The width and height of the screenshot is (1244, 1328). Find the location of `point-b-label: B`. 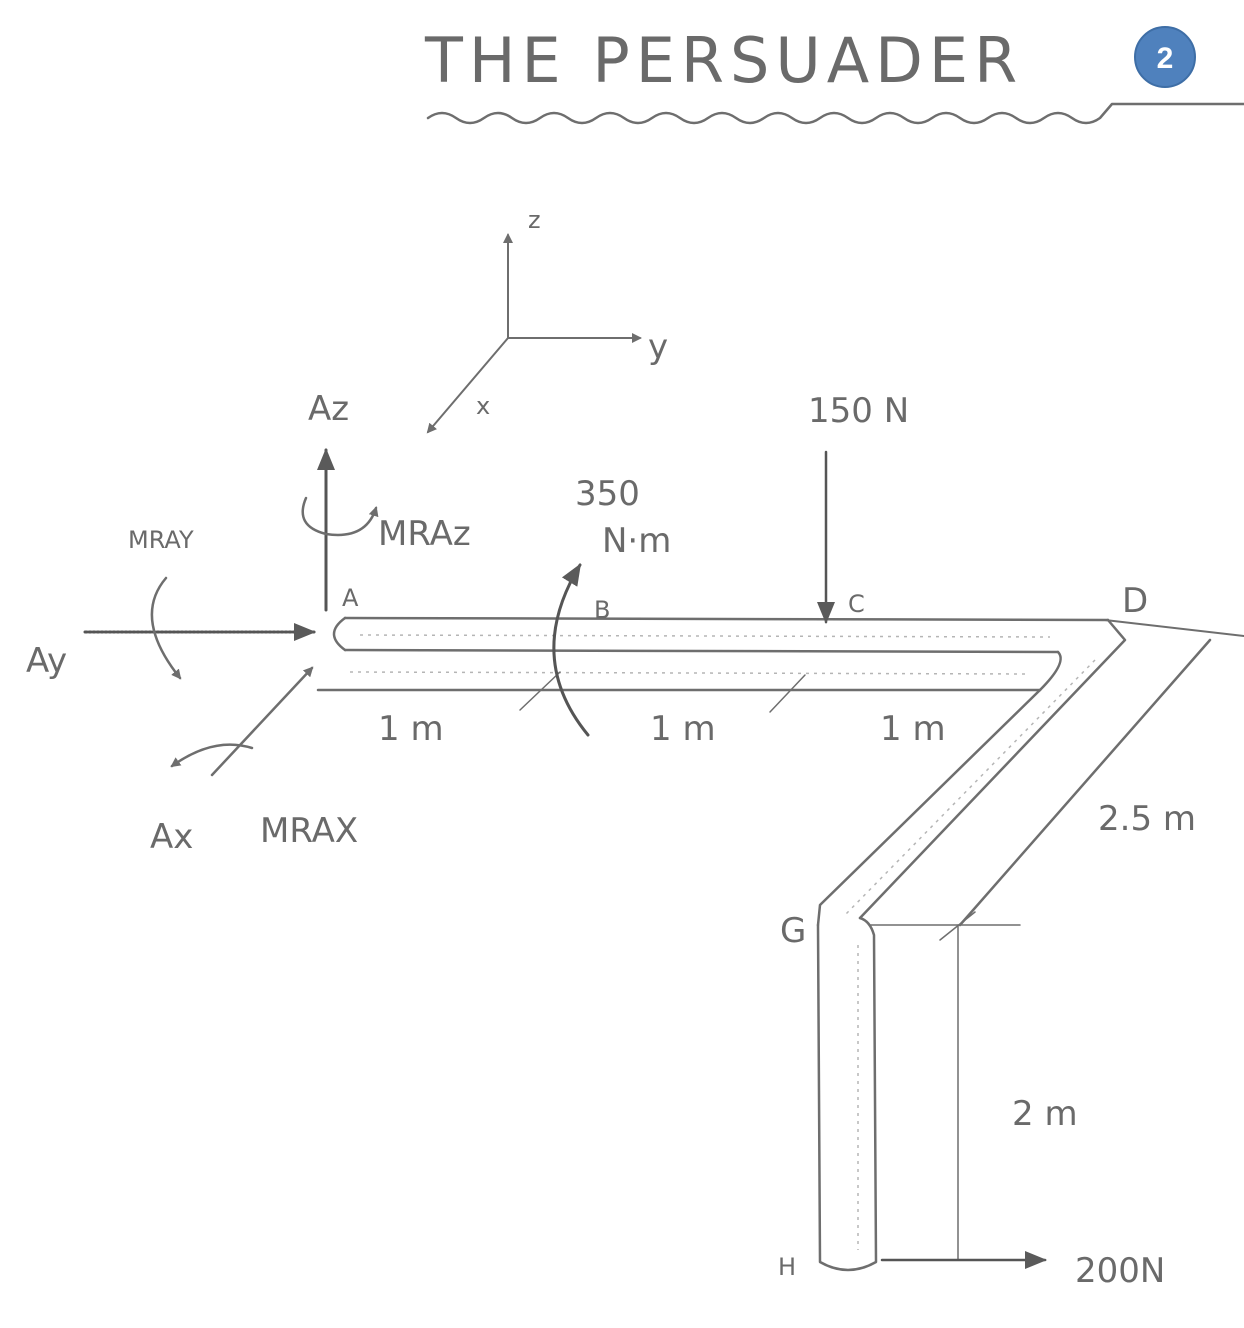

point-b-label: B is located at coordinates (602, 610).